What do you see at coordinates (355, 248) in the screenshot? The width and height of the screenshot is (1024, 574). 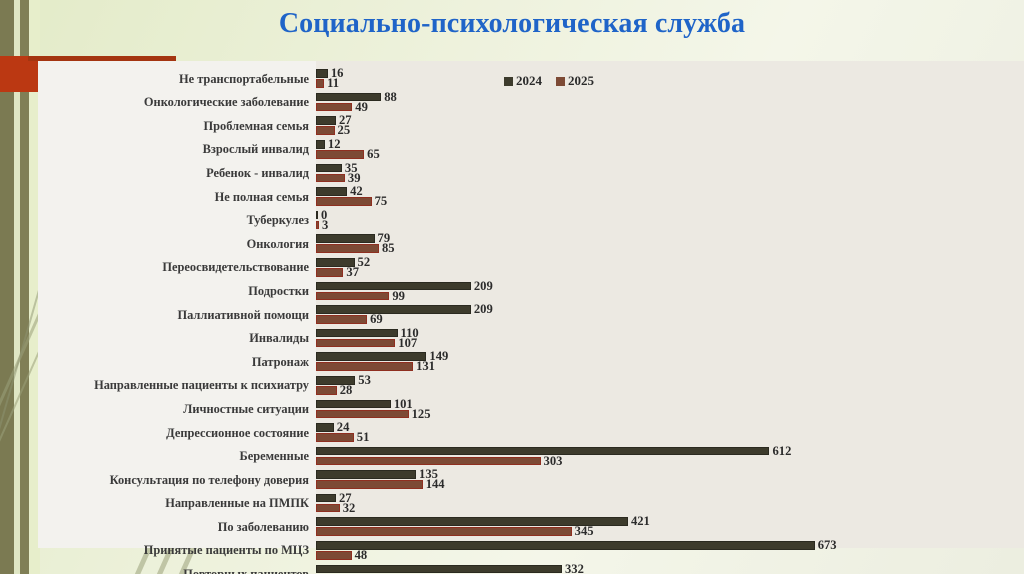 I see `bar-group-2025: 85` at bounding box center [355, 248].